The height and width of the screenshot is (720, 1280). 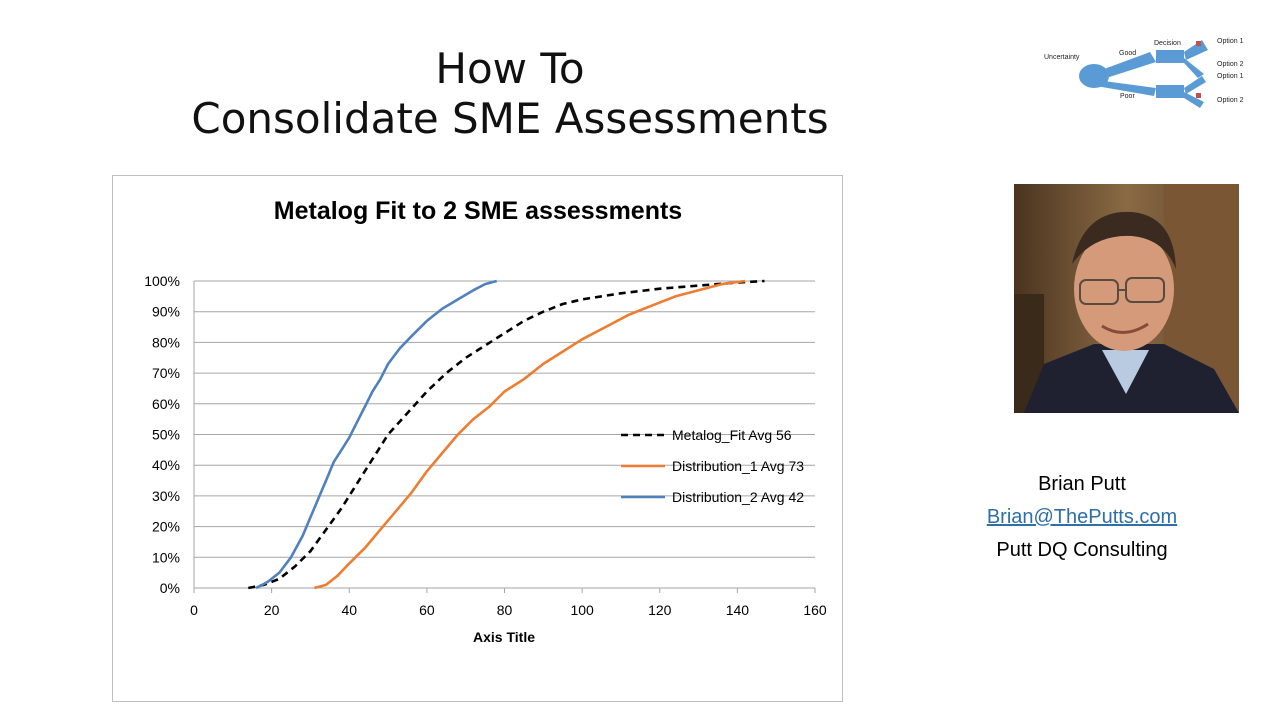 I want to click on y-tick-label: 100%, so click(x=162, y=281).